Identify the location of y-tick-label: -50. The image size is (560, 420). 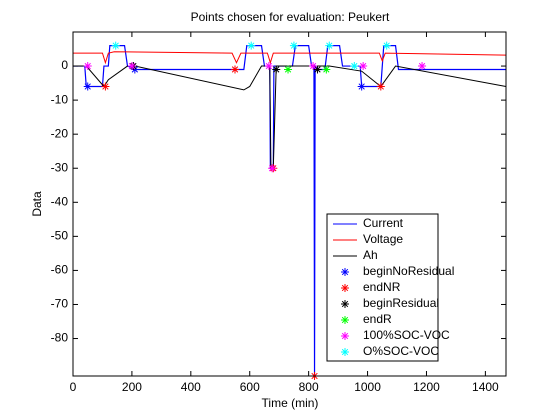
(60, 236).